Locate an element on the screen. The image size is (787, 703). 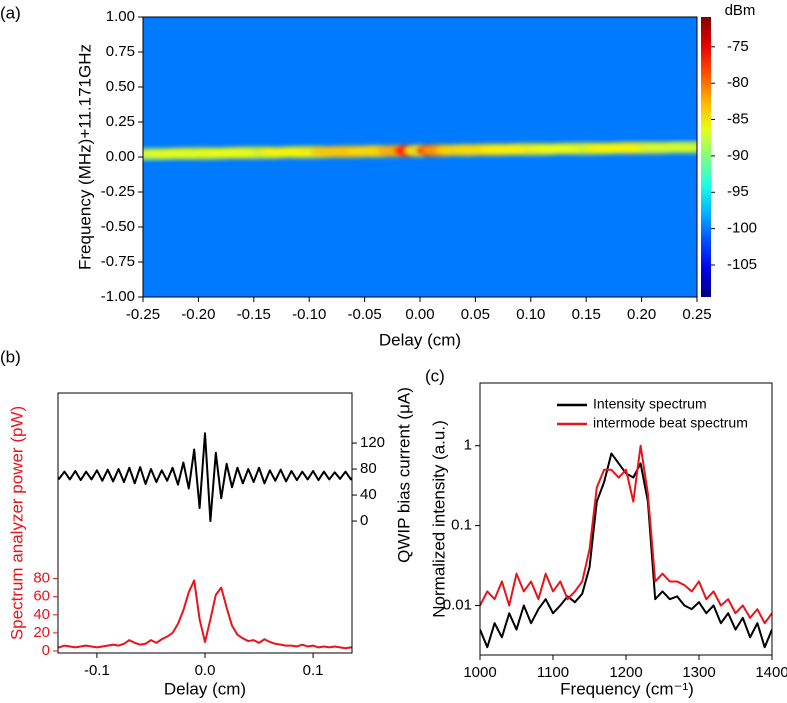
x-tick-label: 0.1 is located at coordinates (313, 670).